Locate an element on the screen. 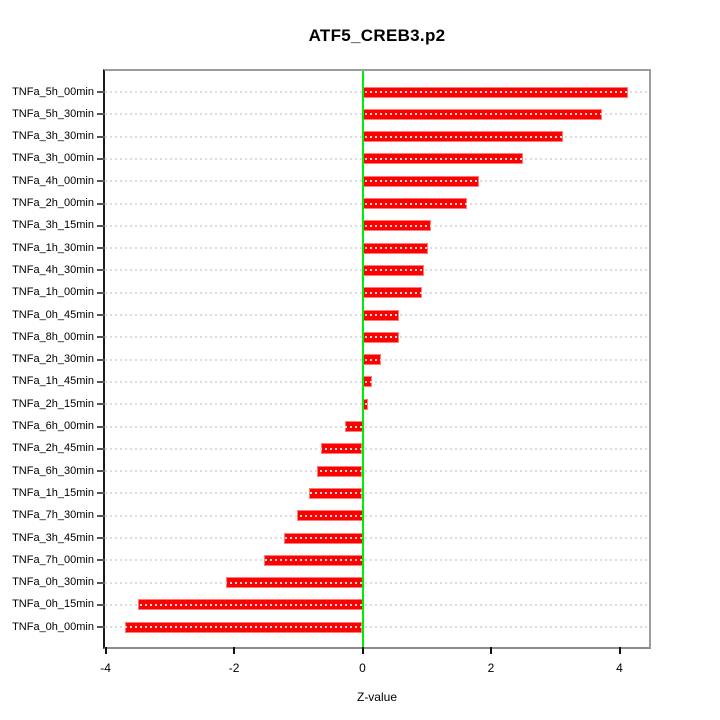  y-tick-label: TNFa_3h_45min is located at coordinates (53, 537).